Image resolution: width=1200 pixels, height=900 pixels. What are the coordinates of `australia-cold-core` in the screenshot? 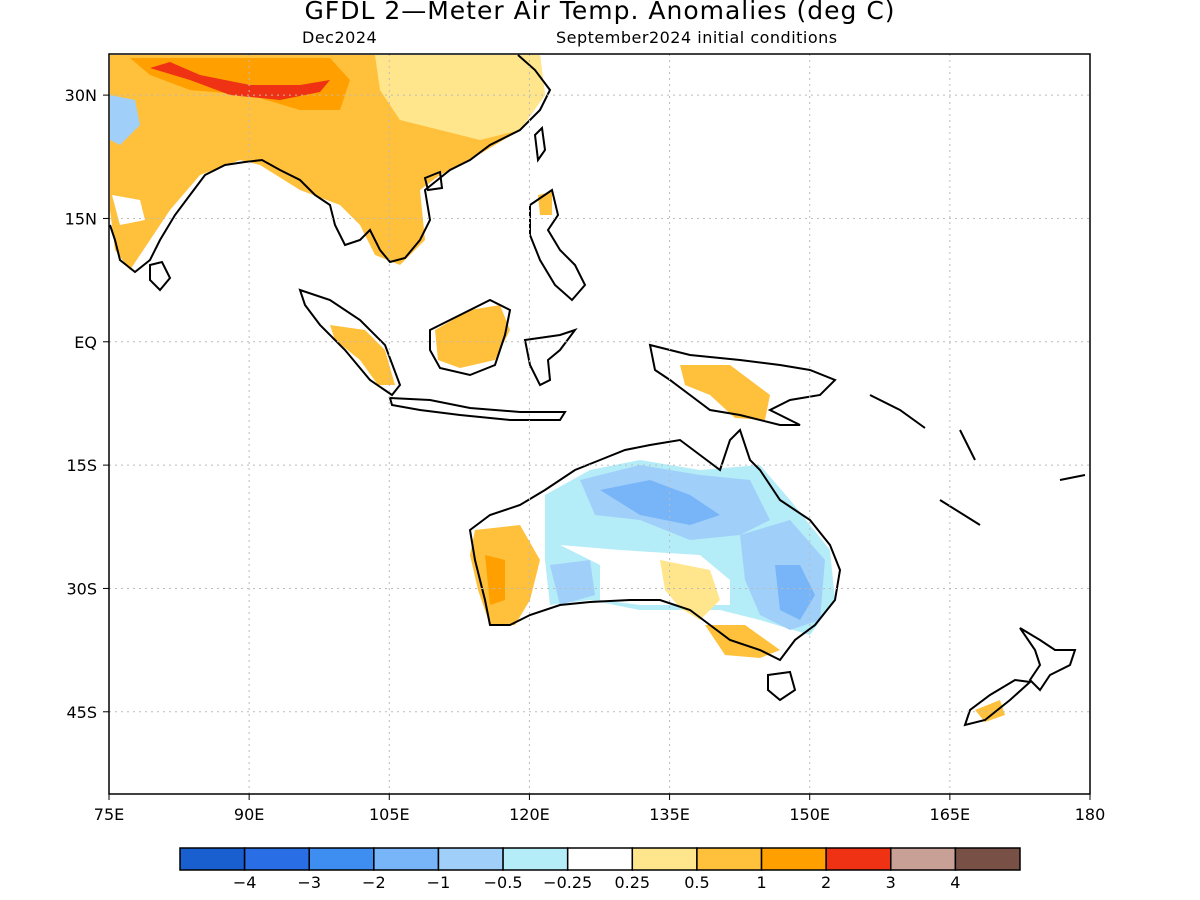 It's located at (660, 502).